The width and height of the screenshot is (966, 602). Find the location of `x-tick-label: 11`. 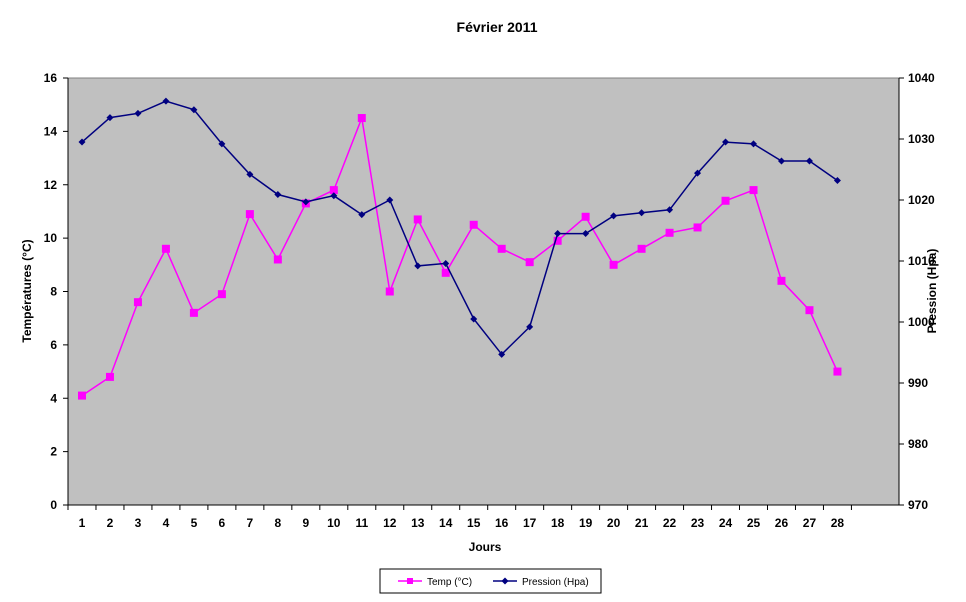

x-tick-label: 11 is located at coordinates (361, 523).